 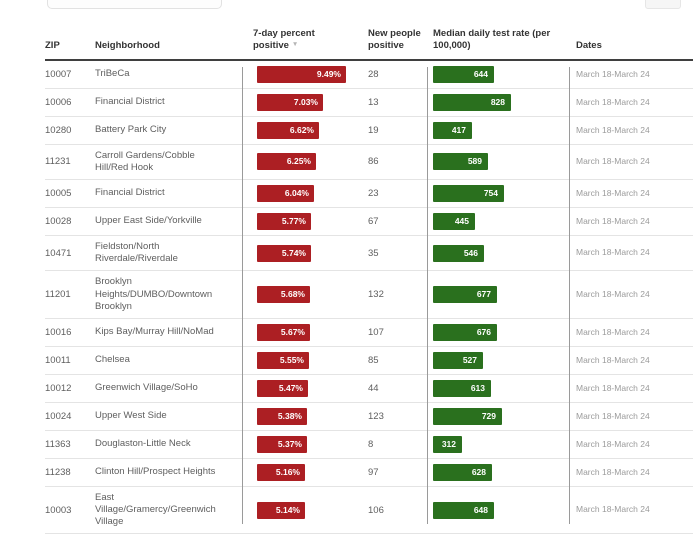 I want to click on column-header-zip: ZIP, so click(x=52, y=45).